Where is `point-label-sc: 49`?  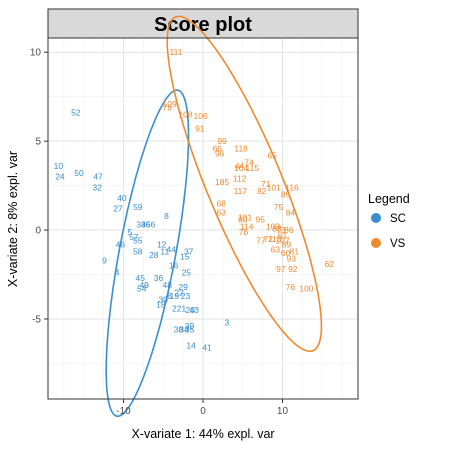 point-label-sc: 49 is located at coordinates (144, 285).